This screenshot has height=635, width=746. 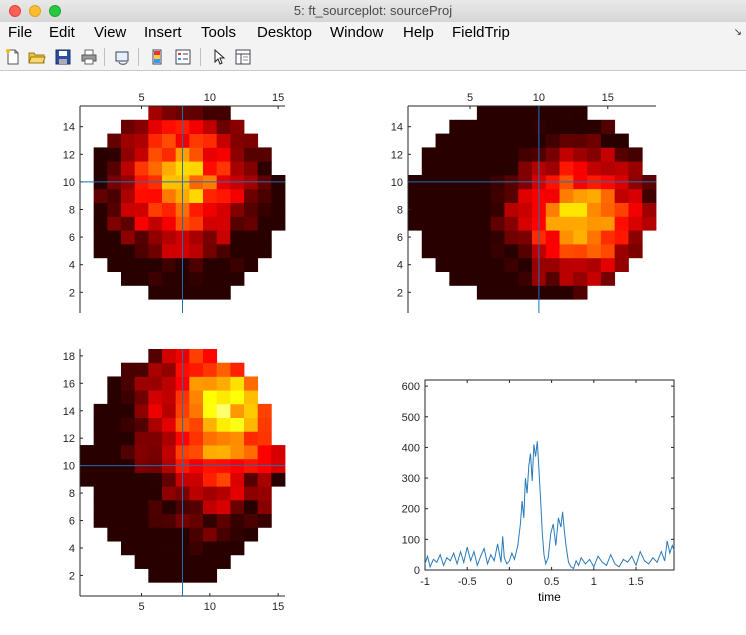 I want to click on new-figure-icon, so click(x=13, y=57).